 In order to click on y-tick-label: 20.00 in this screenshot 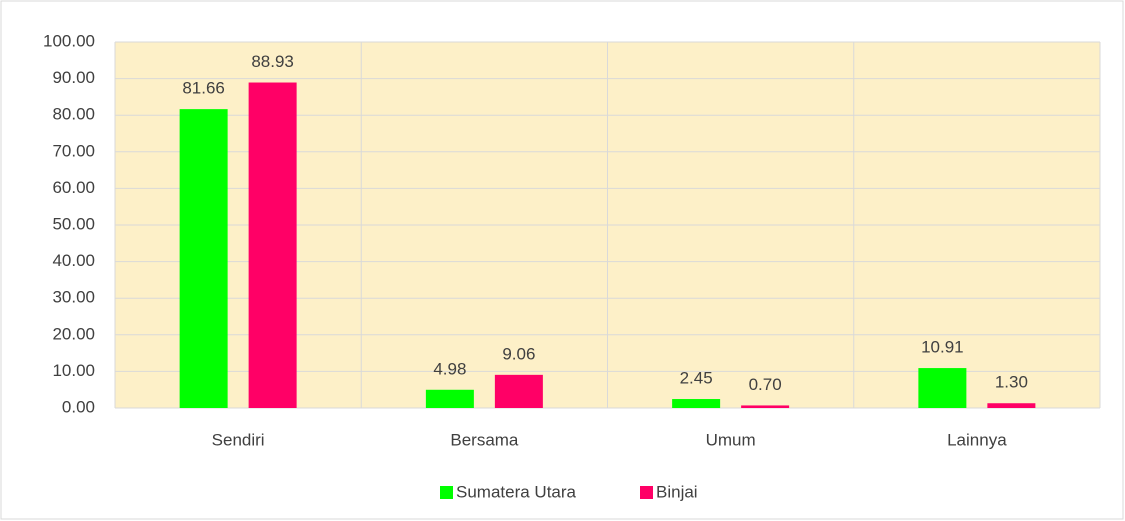, I will do `click(73, 333)`.